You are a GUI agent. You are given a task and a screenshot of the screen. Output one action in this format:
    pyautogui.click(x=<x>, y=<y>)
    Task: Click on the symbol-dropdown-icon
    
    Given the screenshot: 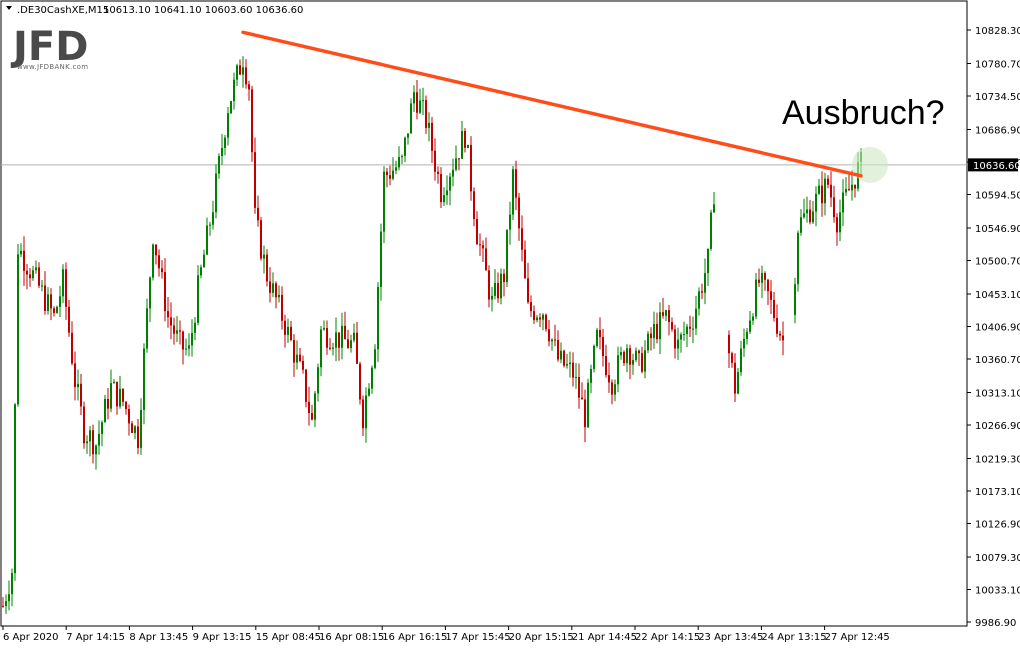 What is the action you would take?
    pyautogui.click(x=9, y=8)
    